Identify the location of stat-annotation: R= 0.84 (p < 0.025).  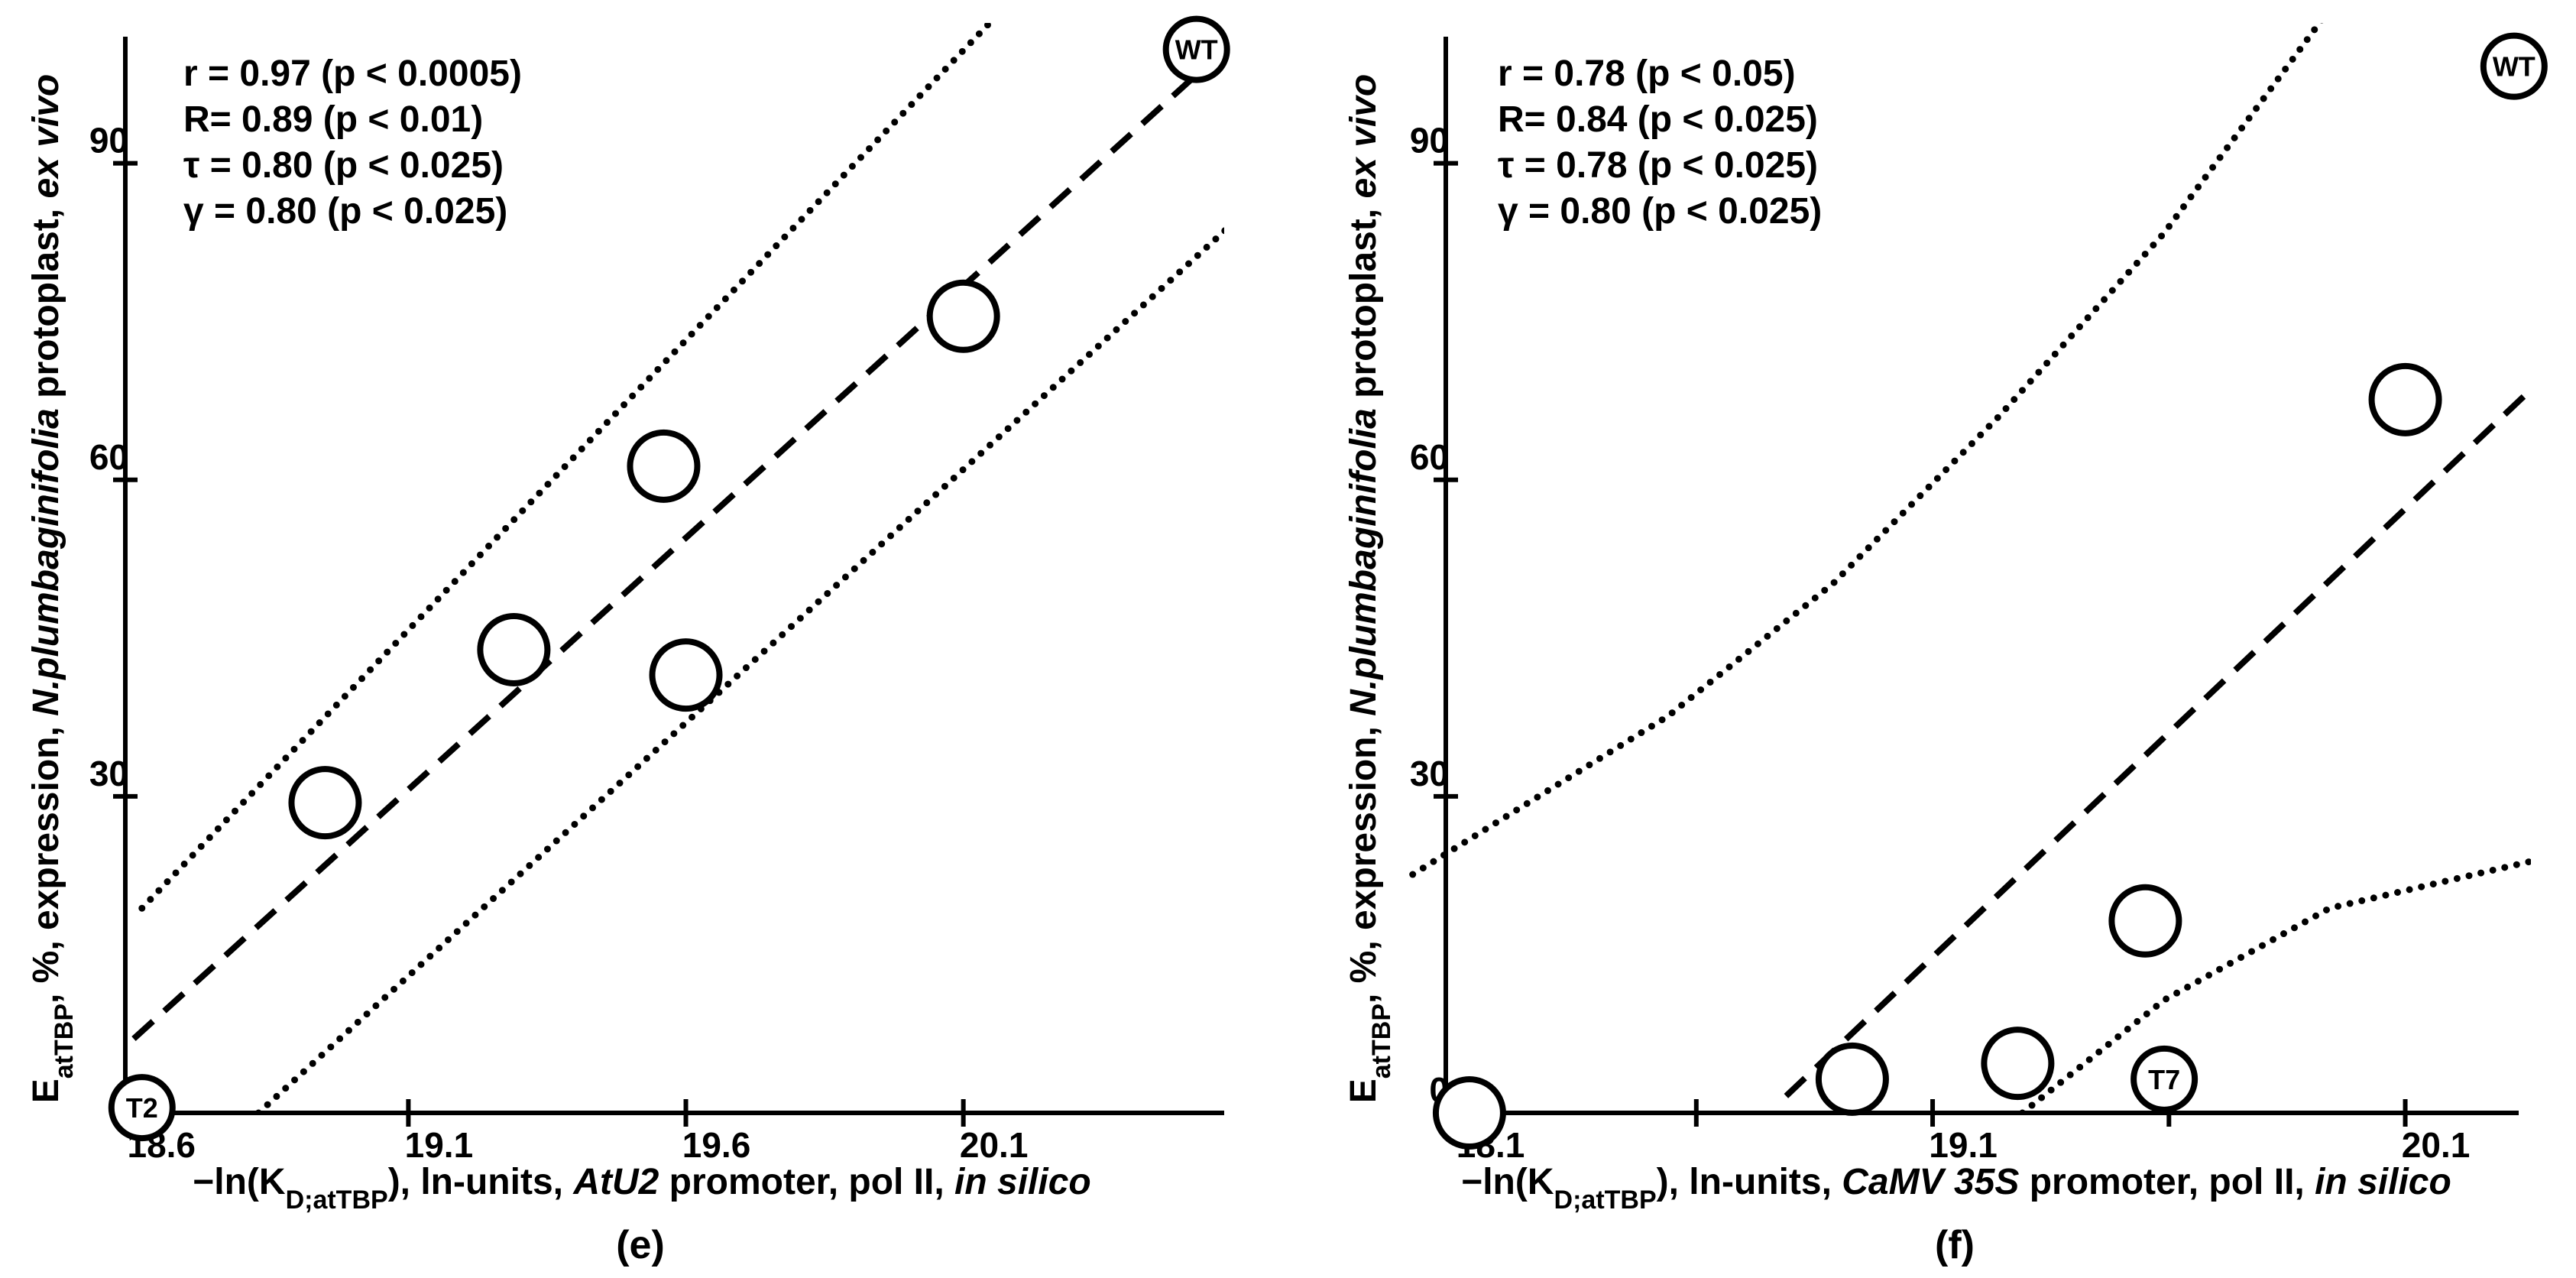
(1658, 119).